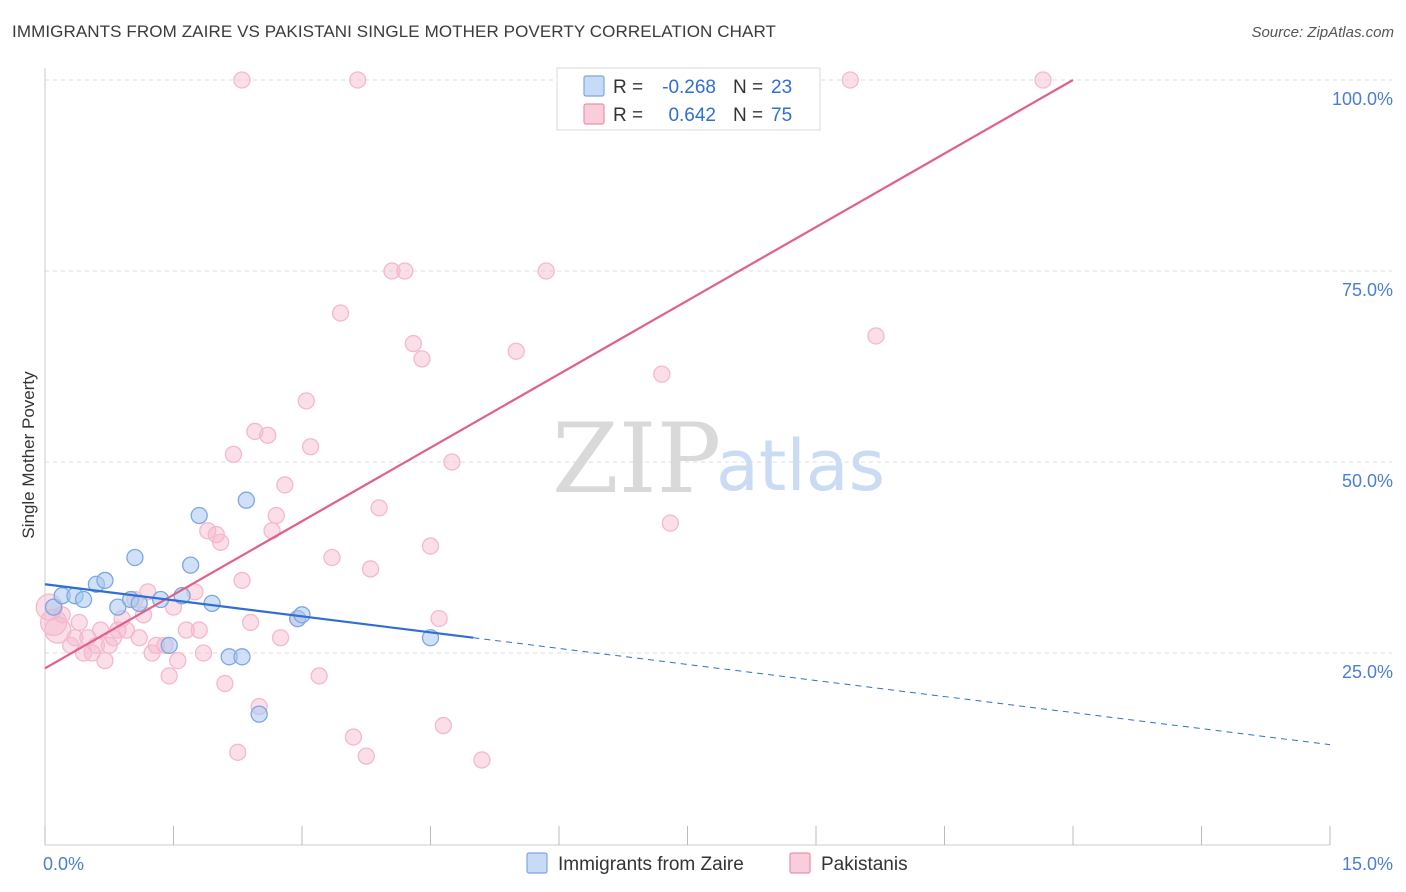 The image size is (1406, 892). What do you see at coordinates (800, 466) in the screenshot?
I see `watermark-atlas: atlas` at bounding box center [800, 466].